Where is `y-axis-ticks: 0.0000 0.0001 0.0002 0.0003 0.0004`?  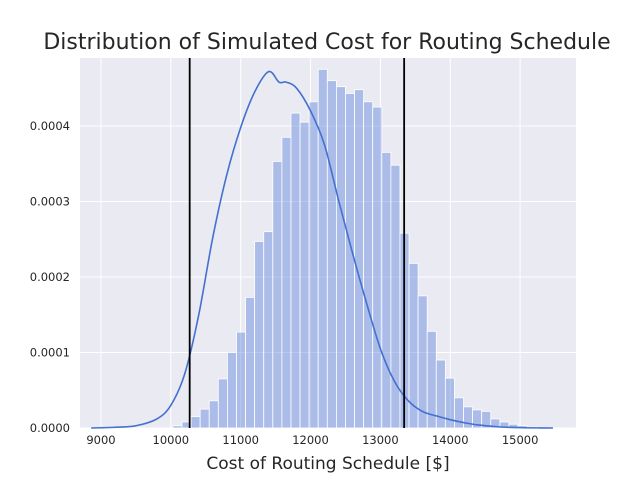 y-axis-ticks: 0.0000 0.0001 0.0002 0.0003 0.0004 is located at coordinates (50, 277).